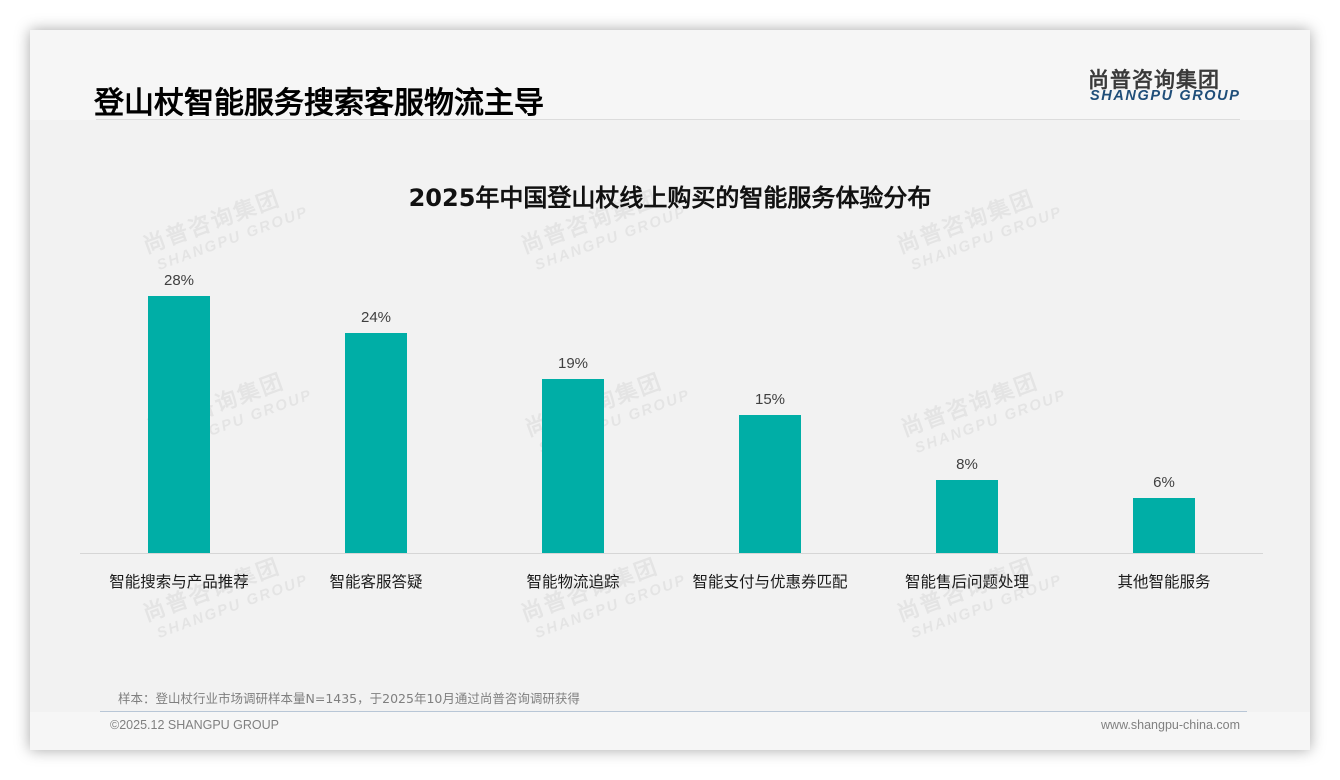 The width and height of the screenshot is (1340, 780). What do you see at coordinates (1154, 80) in the screenshot?
I see `logo-chinese-text: 尚普咨询集团` at bounding box center [1154, 80].